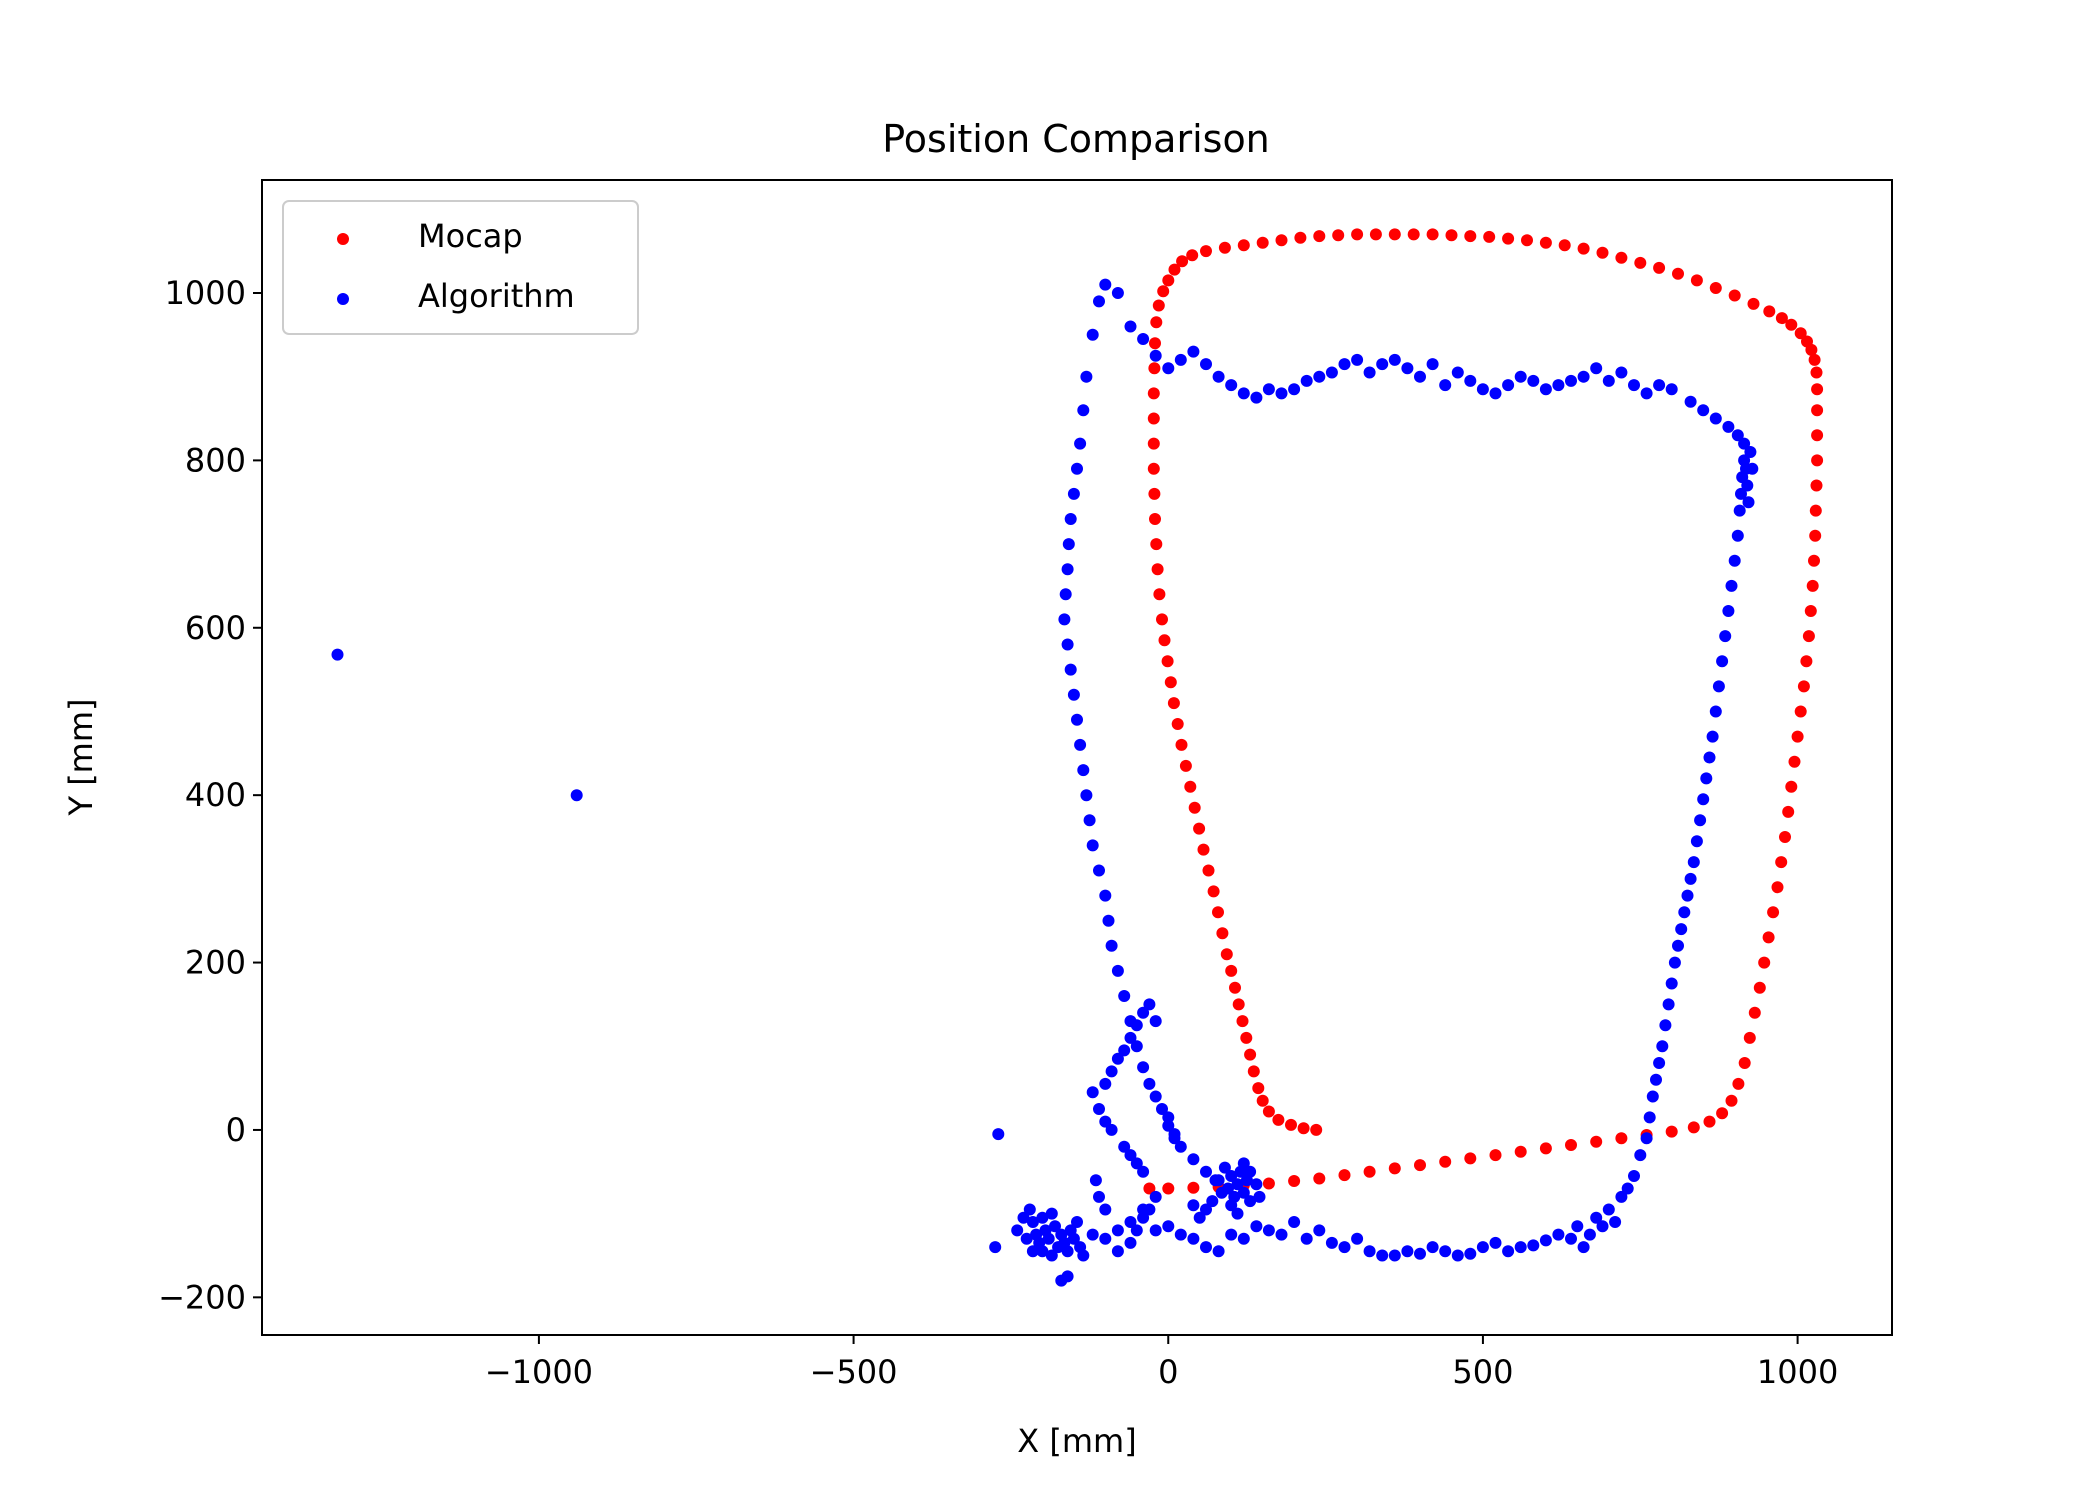  I want to click on y-tick-label: 800, so click(215, 460).